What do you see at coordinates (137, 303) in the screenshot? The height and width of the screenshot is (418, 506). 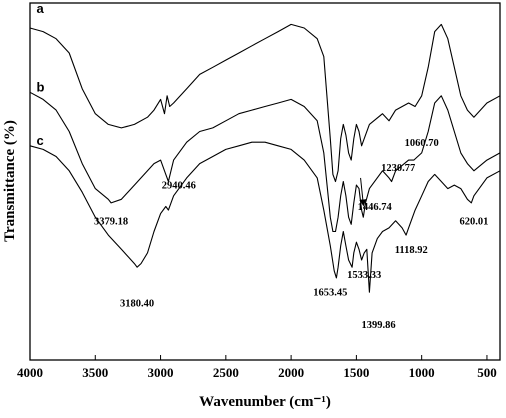 I see `peak-label-3180-40: 3180.40` at bounding box center [137, 303].